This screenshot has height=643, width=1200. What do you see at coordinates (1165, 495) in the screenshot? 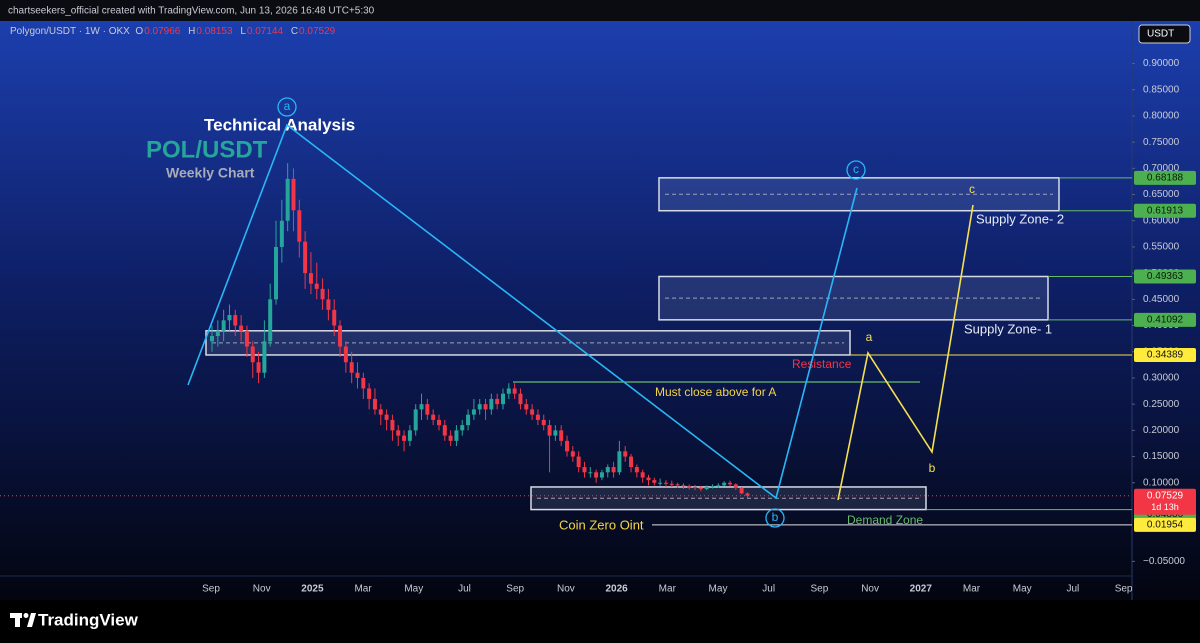
I see `price-label: 0.07529` at bounding box center [1165, 495].